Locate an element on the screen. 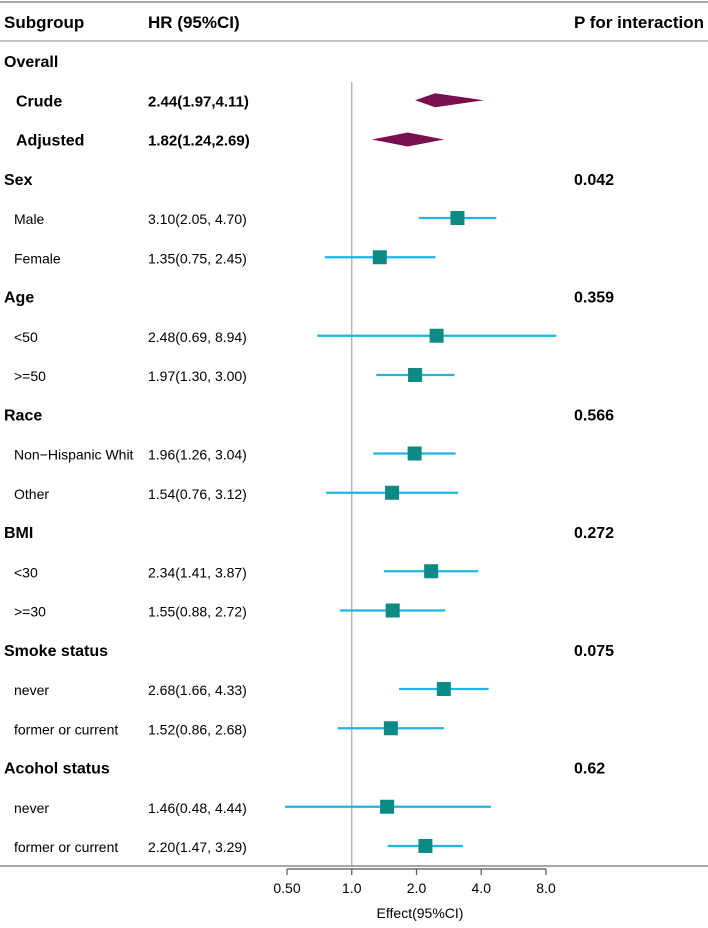 Image resolution: width=708 pixels, height=928 pixels. p-interaction-value: 0.566 is located at coordinates (594, 415).